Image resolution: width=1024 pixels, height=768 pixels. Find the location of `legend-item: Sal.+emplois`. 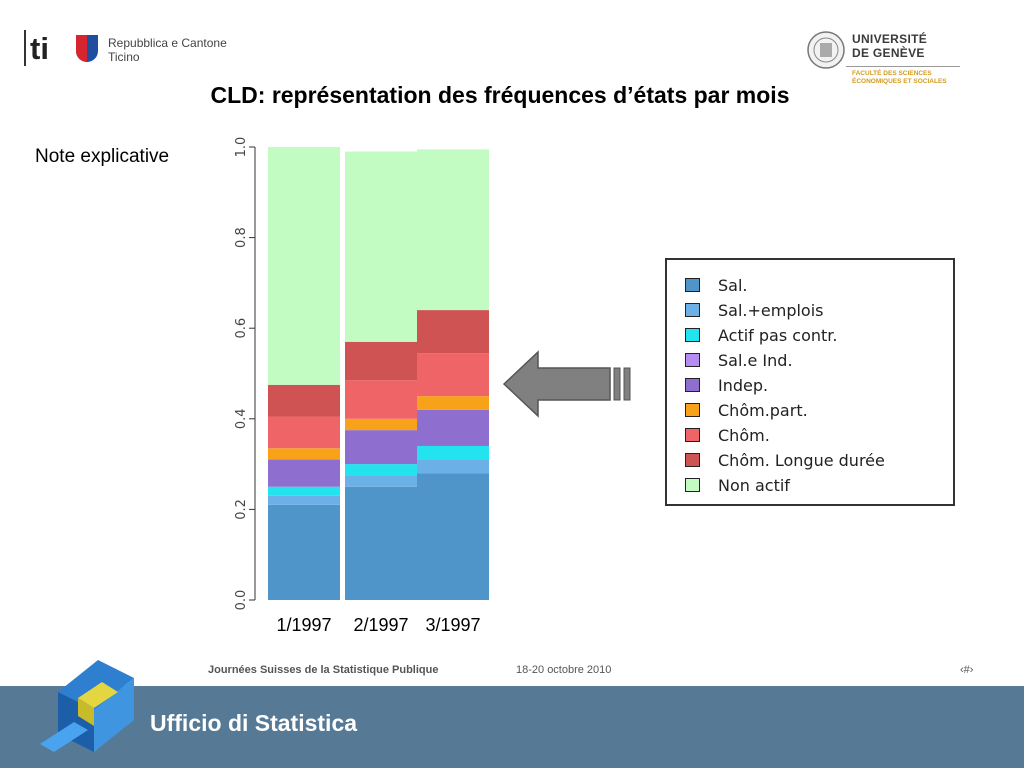

legend-item: Sal.+emplois is located at coordinates (754, 310).